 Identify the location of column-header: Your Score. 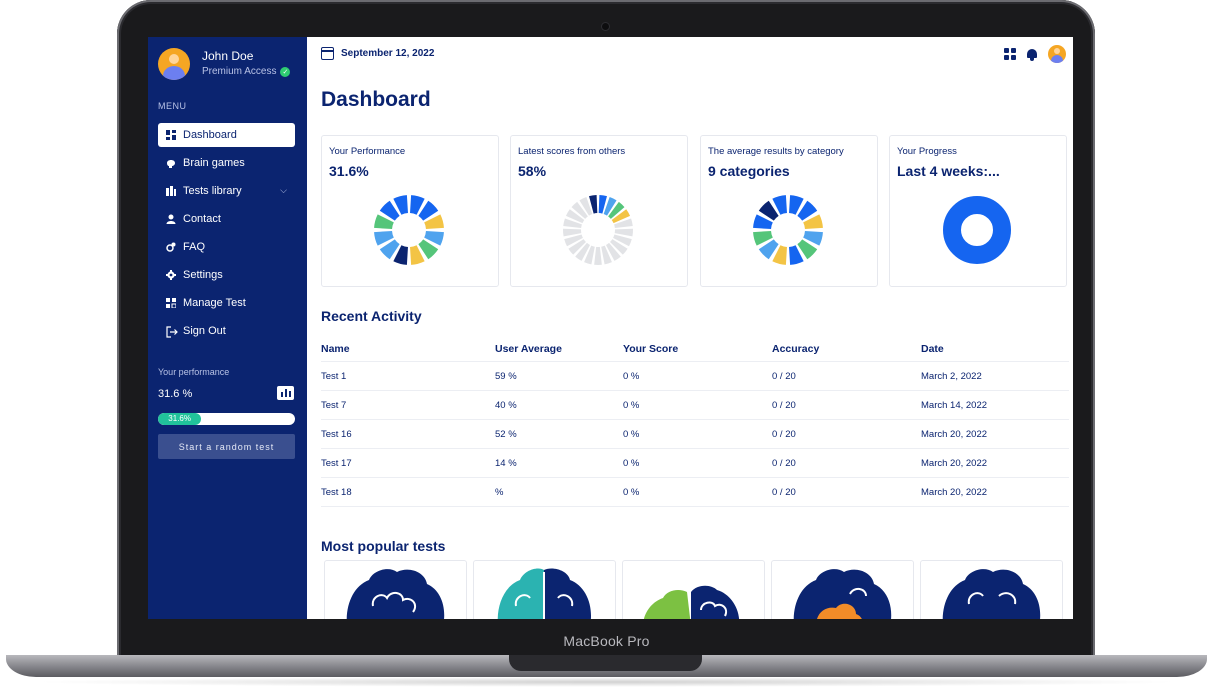
(651, 349).